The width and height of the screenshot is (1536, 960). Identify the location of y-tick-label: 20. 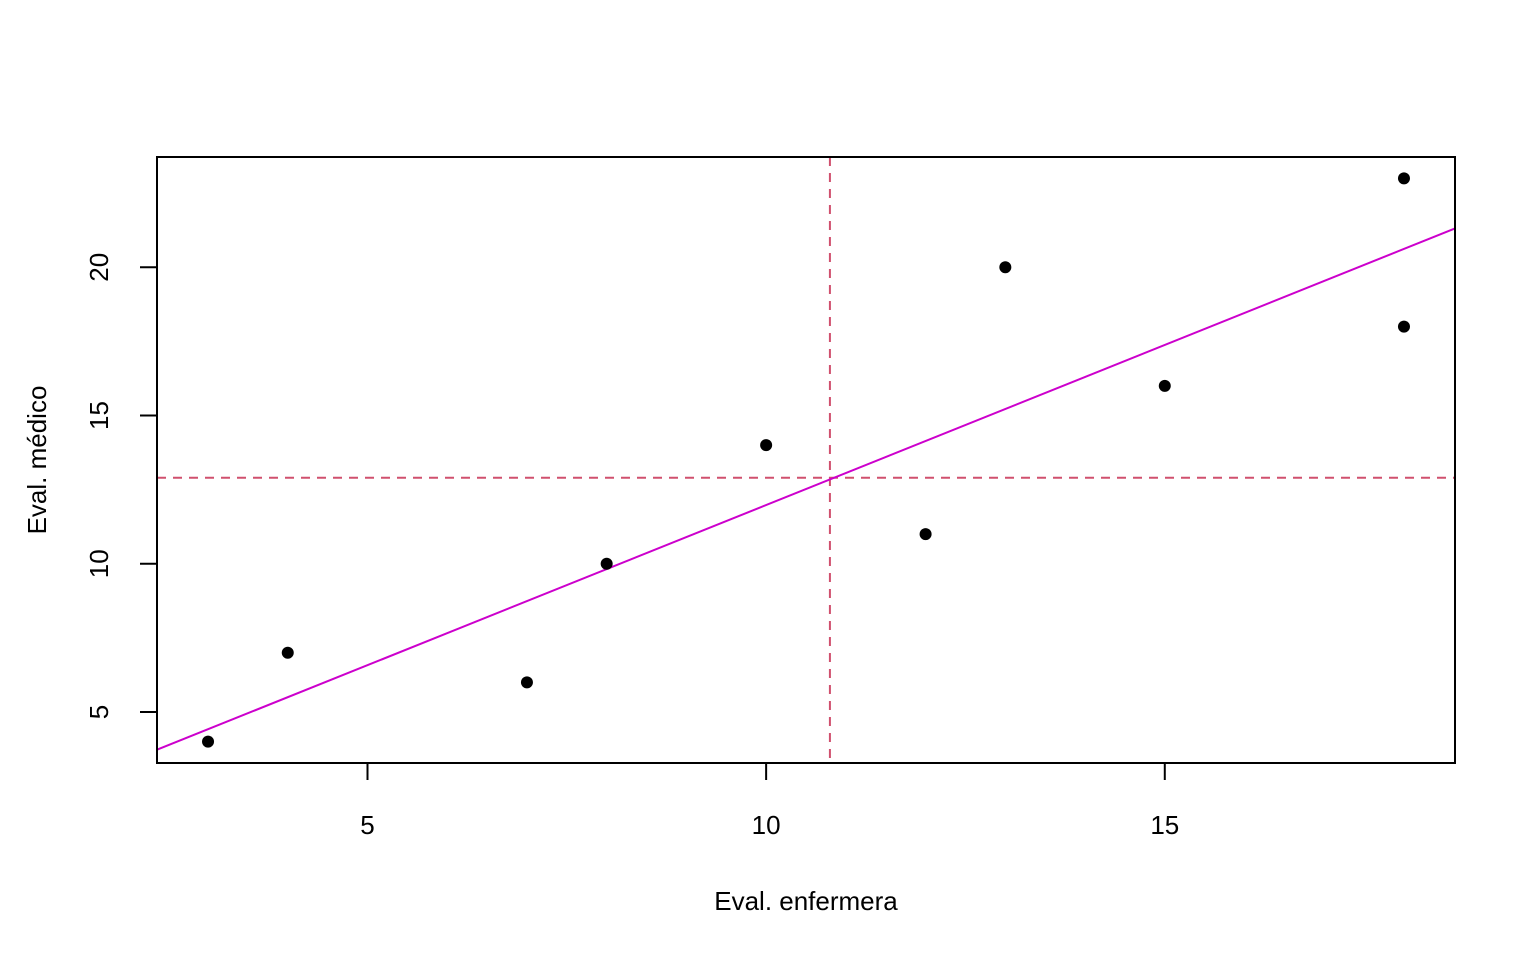
(99, 267).